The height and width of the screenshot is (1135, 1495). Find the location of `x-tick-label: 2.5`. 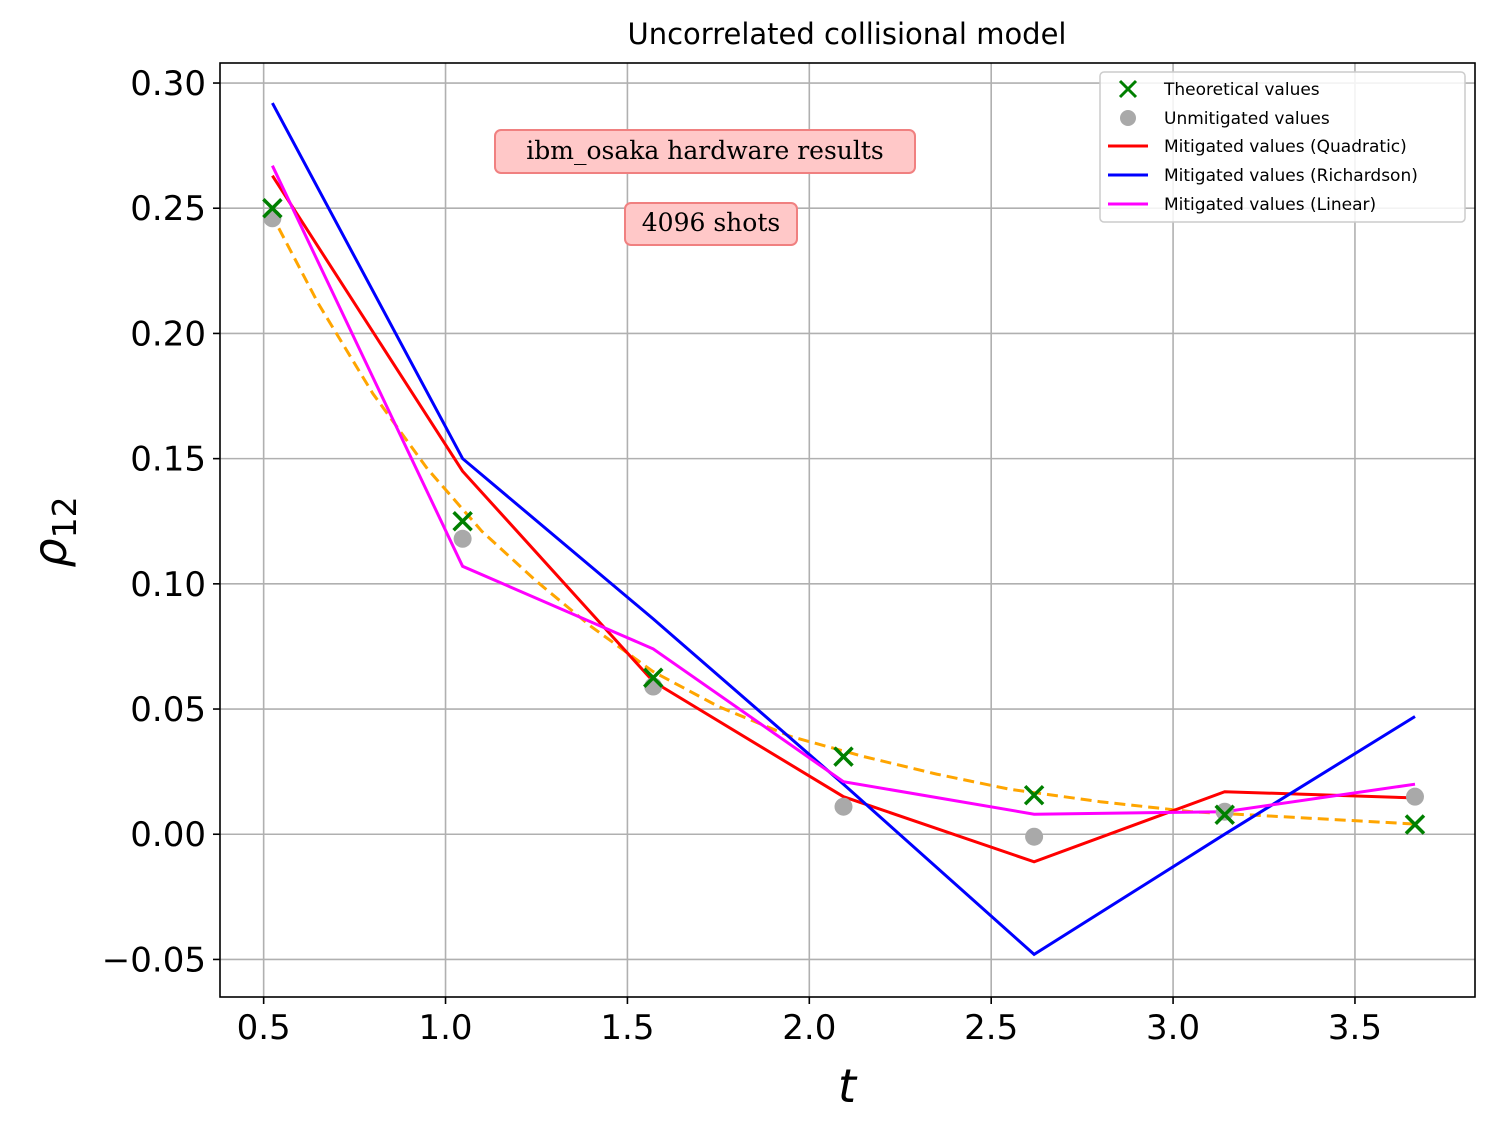

x-tick-label: 2.5 is located at coordinates (991, 1028).